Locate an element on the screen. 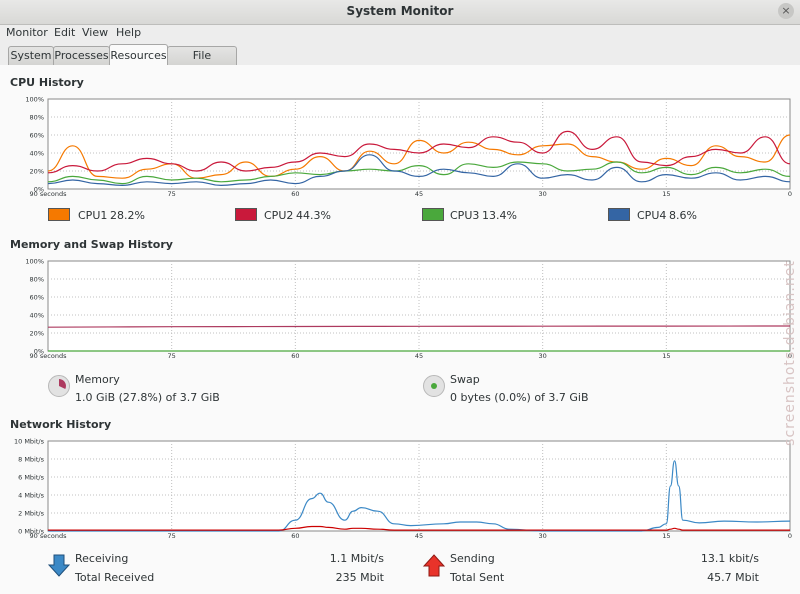 Image resolution: width=800 pixels, height=594 pixels. menu-monitor: Monitor is located at coordinates (27, 32).